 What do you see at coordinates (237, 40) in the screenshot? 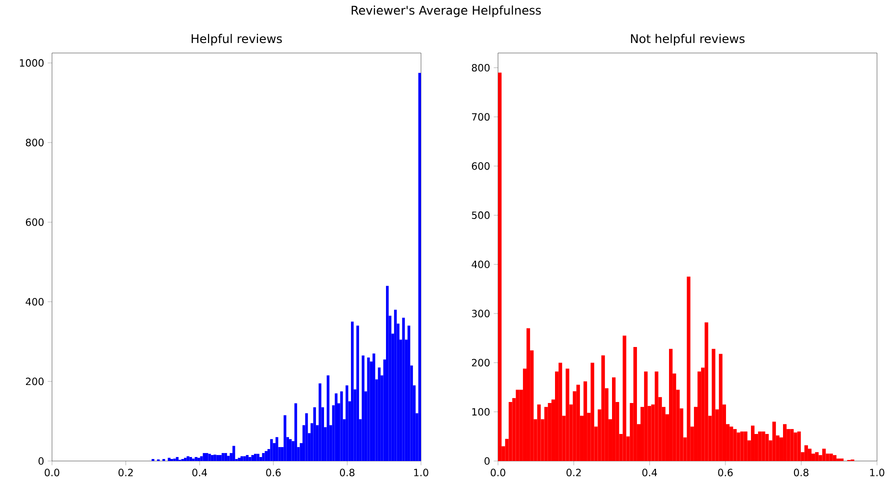
I see `chart-title: Helpful reviews` at bounding box center [237, 40].